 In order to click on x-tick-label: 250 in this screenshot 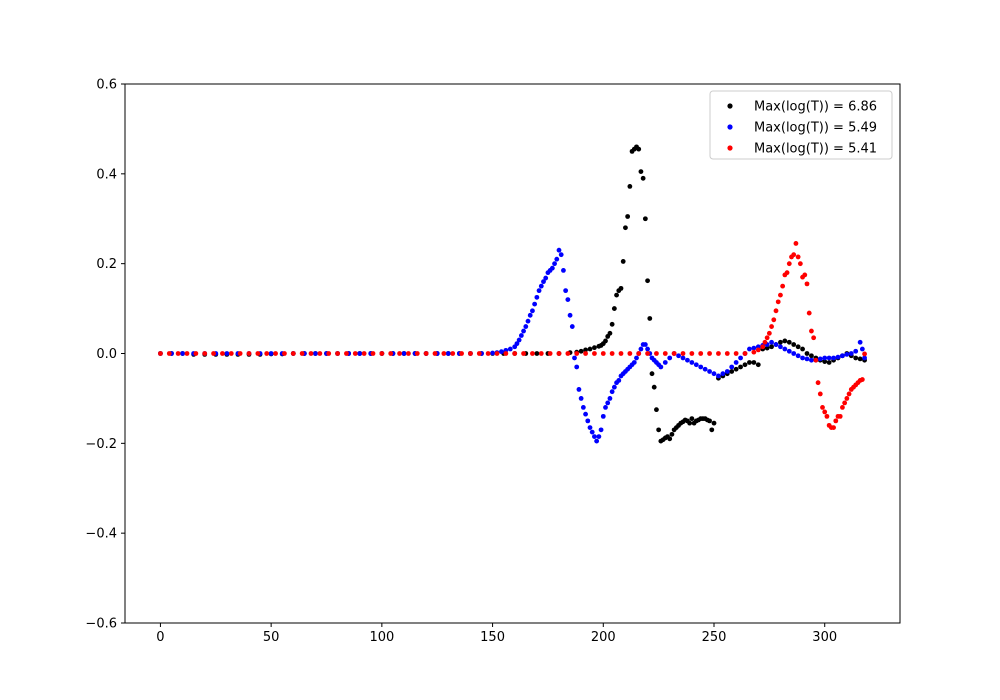, I will do `click(714, 637)`.